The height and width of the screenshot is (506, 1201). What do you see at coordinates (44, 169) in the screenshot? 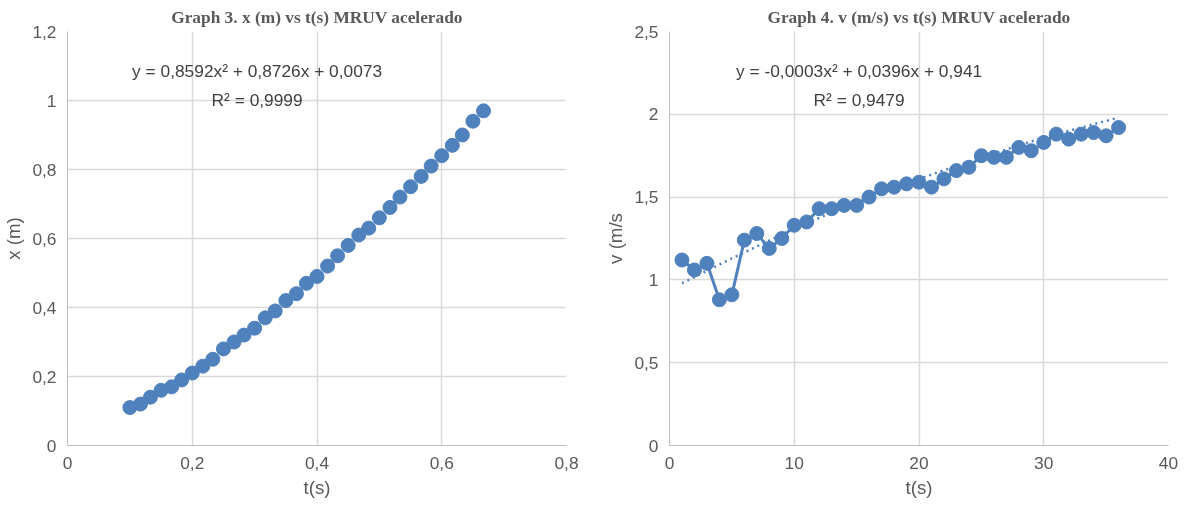
I see `y-tick-label: 0,8` at bounding box center [44, 169].